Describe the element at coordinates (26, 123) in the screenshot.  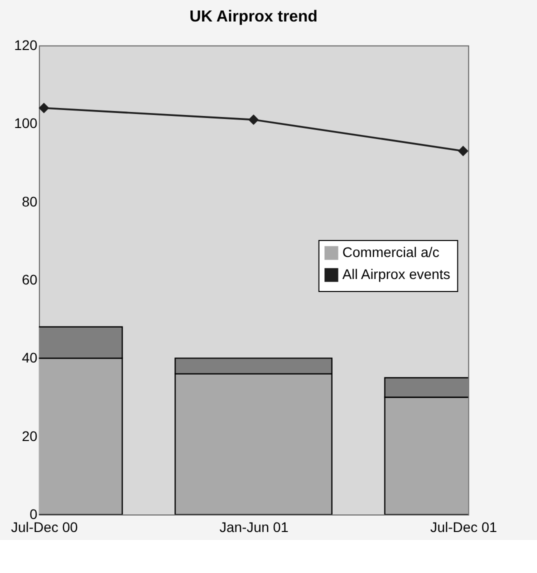
I see `y-tick-label: 100` at that location.